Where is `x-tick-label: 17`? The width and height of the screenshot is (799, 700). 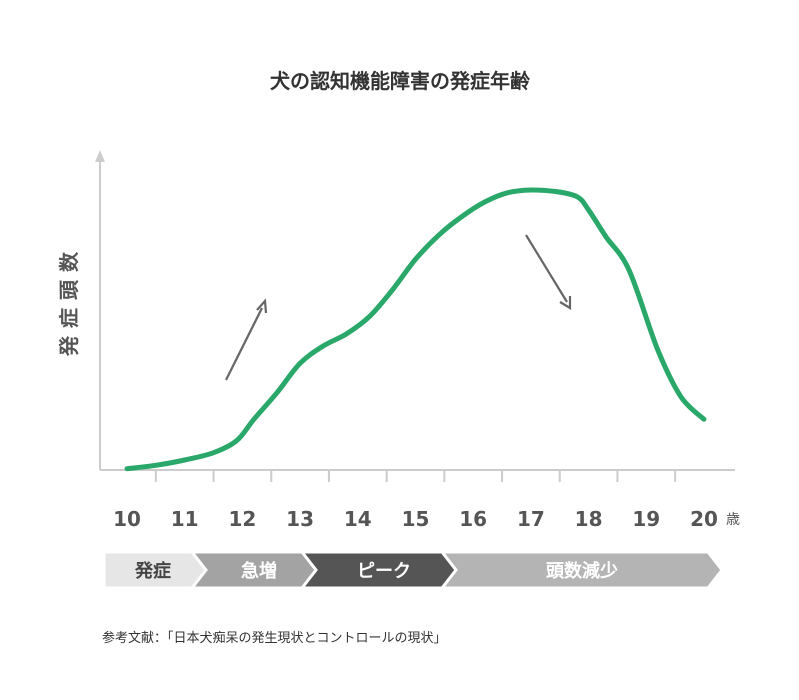 x-tick-label: 17 is located at coordinates (531, 519).